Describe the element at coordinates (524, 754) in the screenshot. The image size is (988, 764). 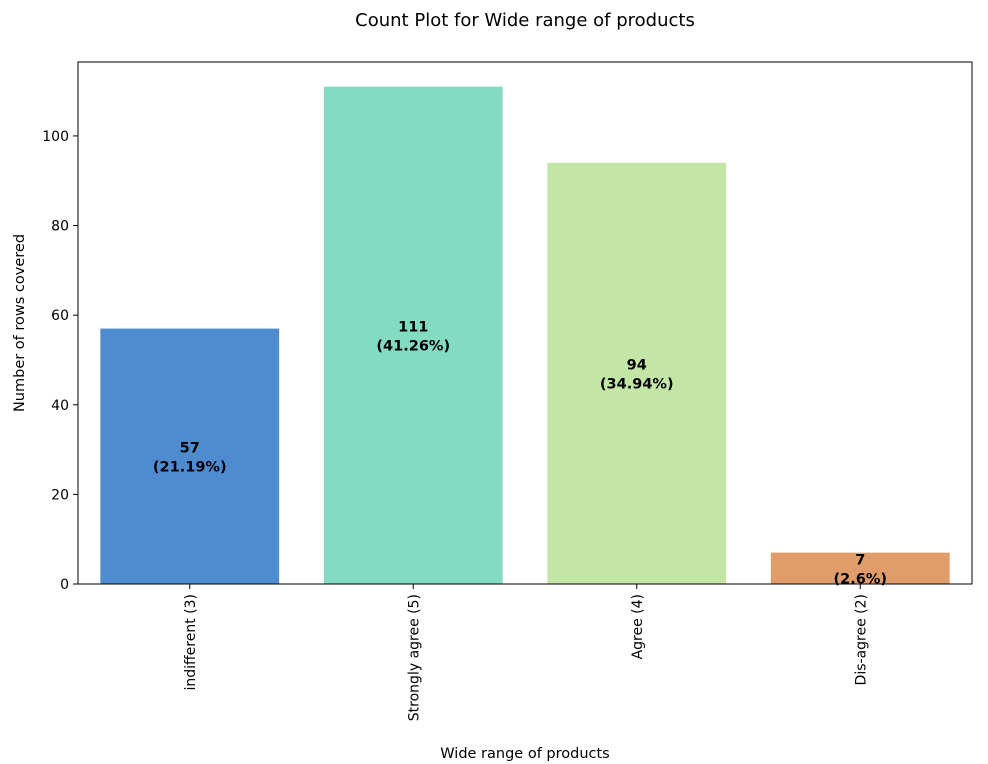
I see `x-axis-label: Wide range of products` at that location.